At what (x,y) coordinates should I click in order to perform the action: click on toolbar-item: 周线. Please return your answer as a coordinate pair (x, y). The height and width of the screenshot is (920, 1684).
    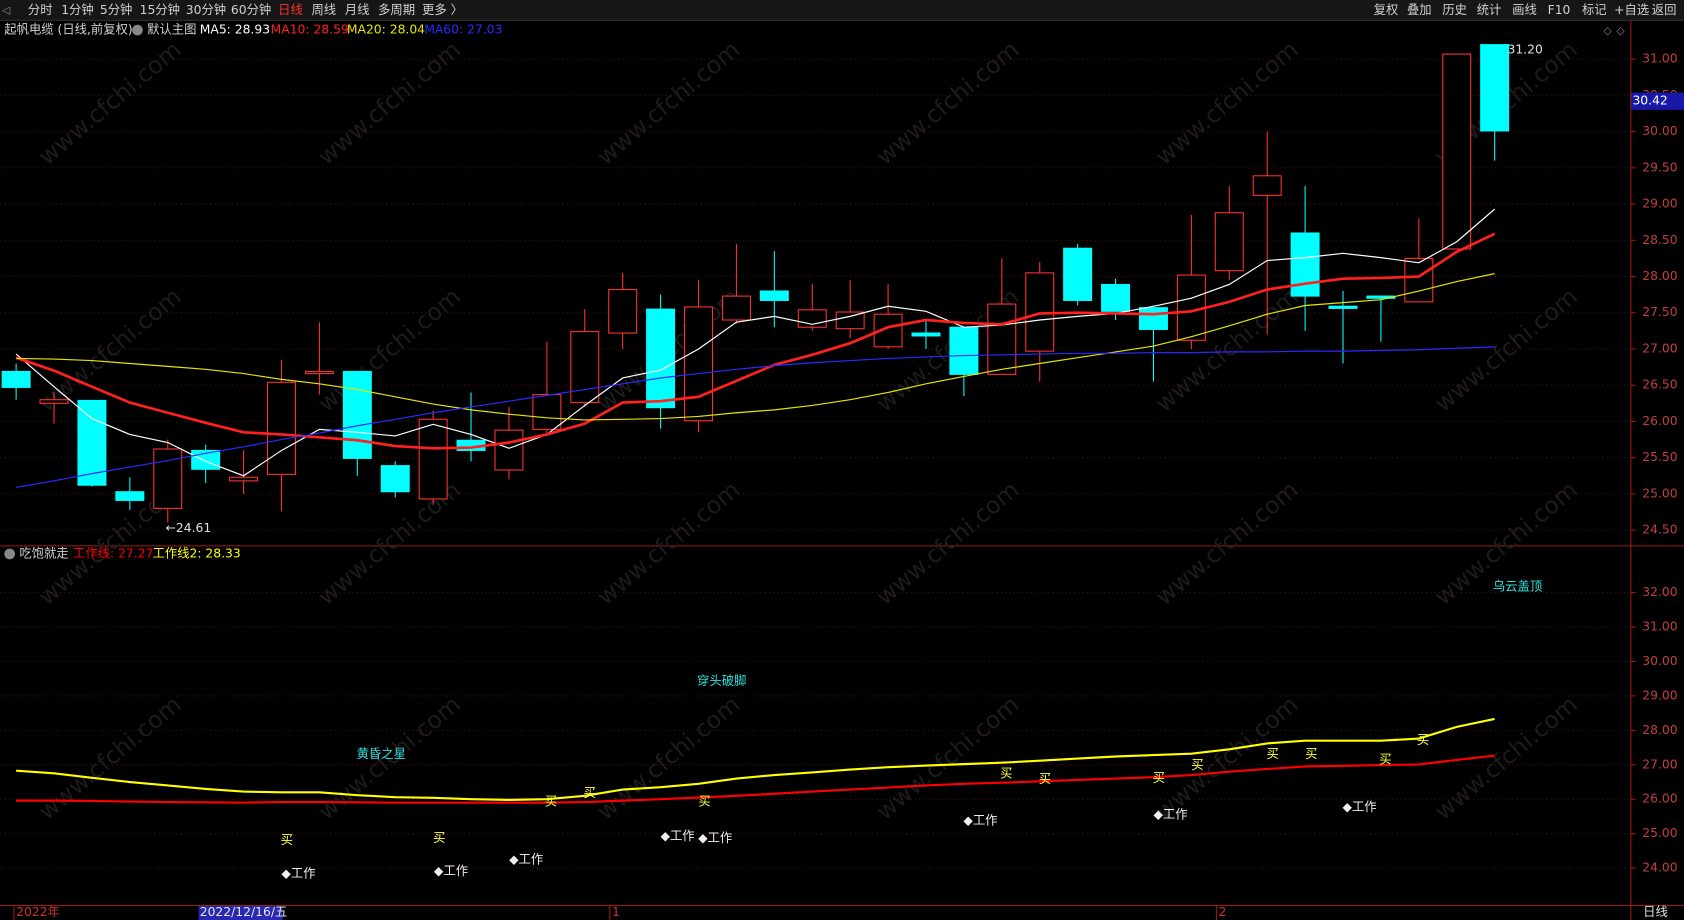
    Looking at the image, I should click on (323, 10).